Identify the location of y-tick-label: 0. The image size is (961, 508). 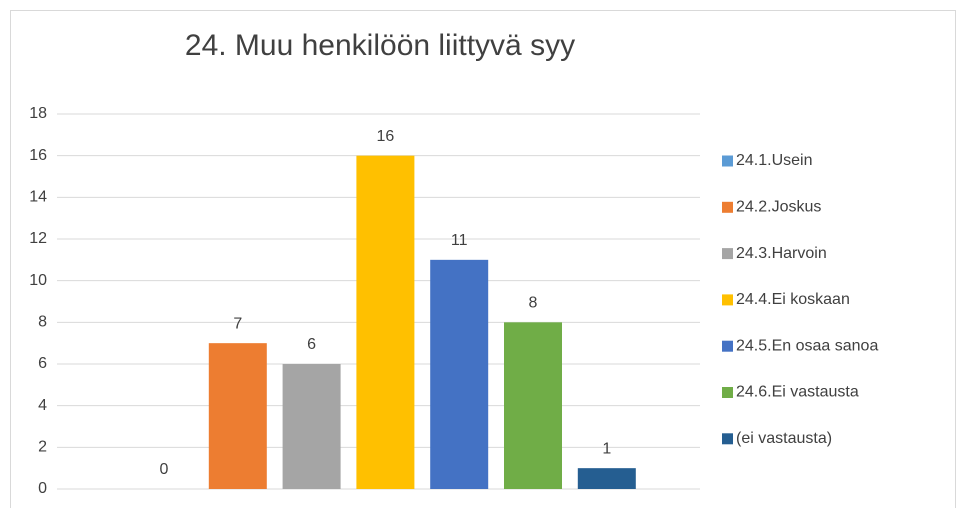
(42, 488).